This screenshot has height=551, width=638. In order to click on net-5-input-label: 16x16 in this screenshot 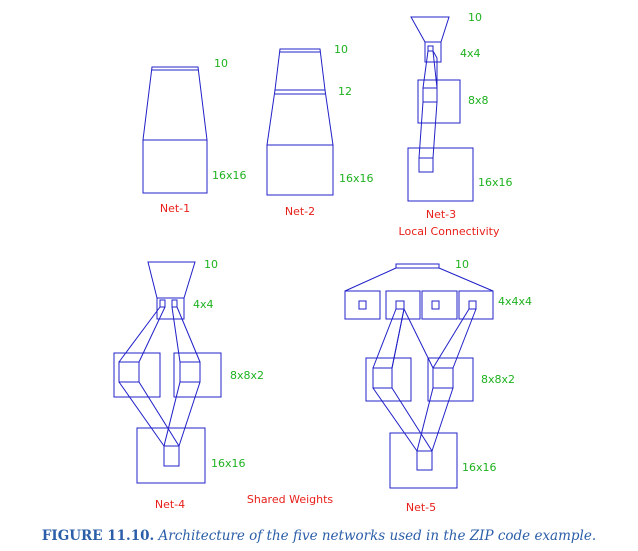, I will do `click(479, 467)`.